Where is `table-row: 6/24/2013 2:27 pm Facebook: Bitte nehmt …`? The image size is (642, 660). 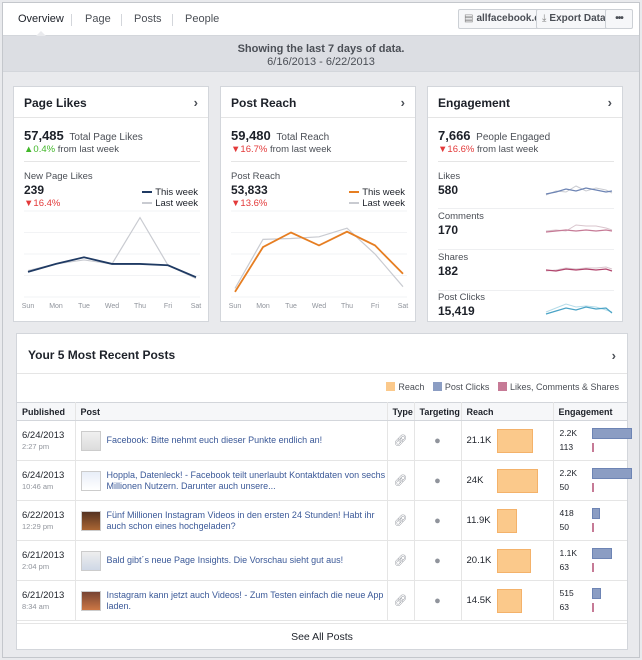
table-row: 6/24/2013 2:27 pm Facebook: Bitte nehmt … is located at coordinates (324, 440).